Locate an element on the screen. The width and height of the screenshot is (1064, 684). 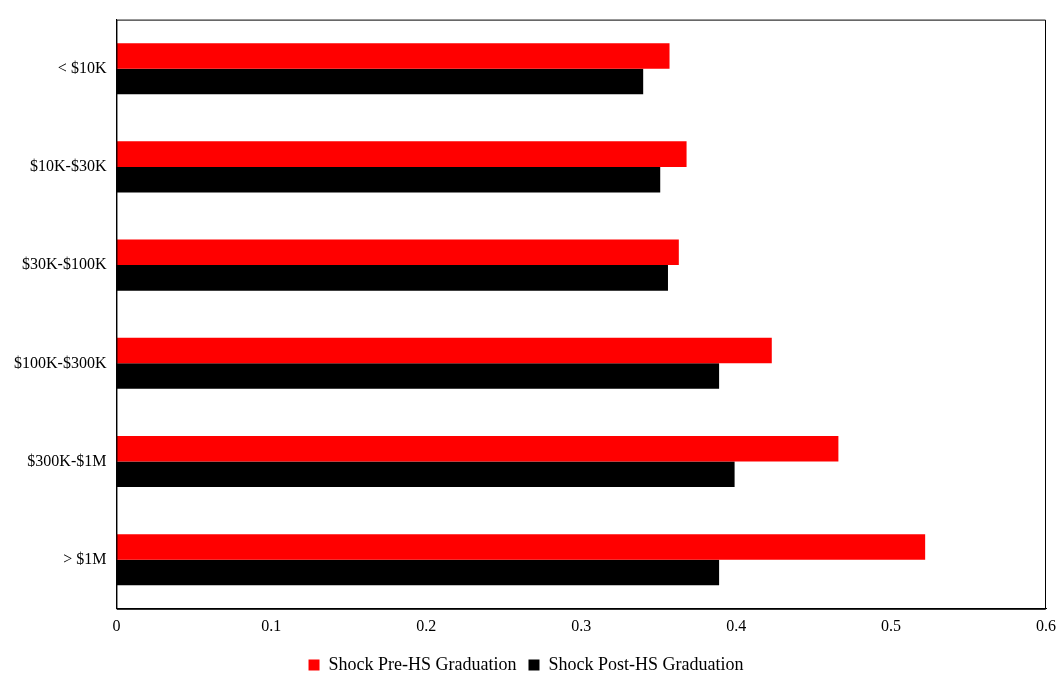
y-tick-label: > $1M is located at coordinates (85, 558).